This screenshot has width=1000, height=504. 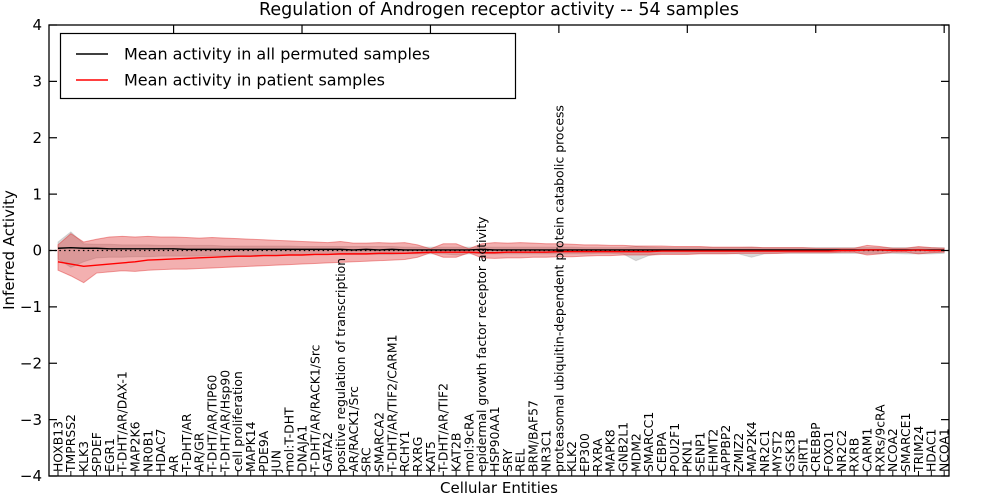 What do you see at coordinates (507, 460) in the screenshot?
I see `x-tick-label: SRY` at bounding box center [507, 460].